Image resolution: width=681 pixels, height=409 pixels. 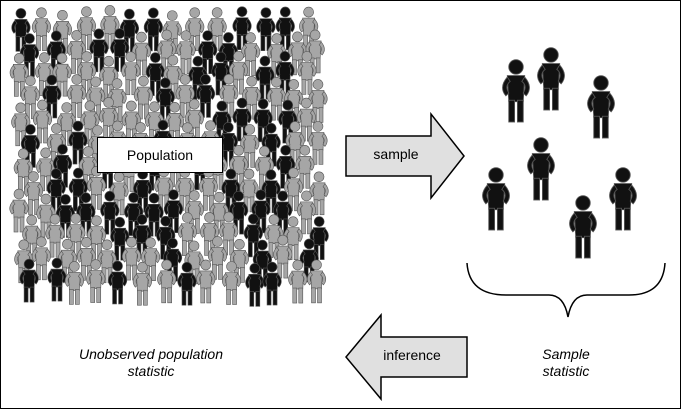 I want to click on sample-arrow-label: sample, so click(x=396, y=154).